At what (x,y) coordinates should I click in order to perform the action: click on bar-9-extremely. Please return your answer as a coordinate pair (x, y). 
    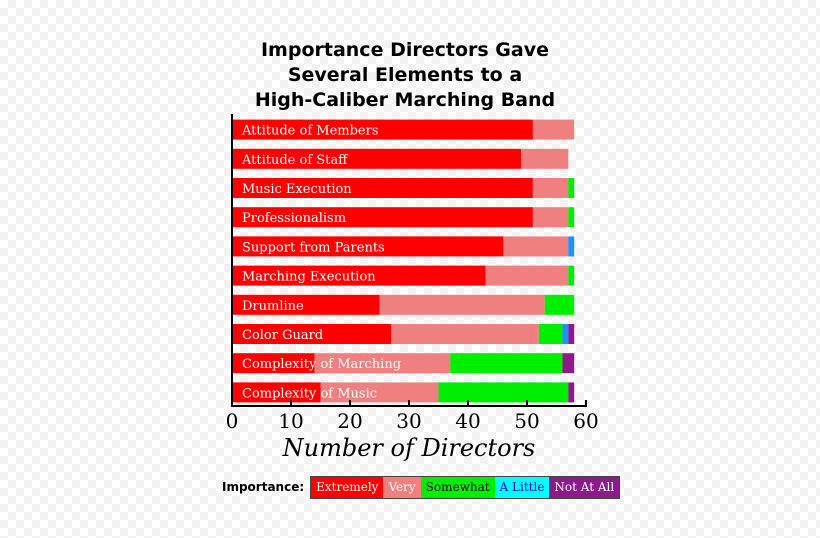
    Looking at the image, I should click on (273, 363).